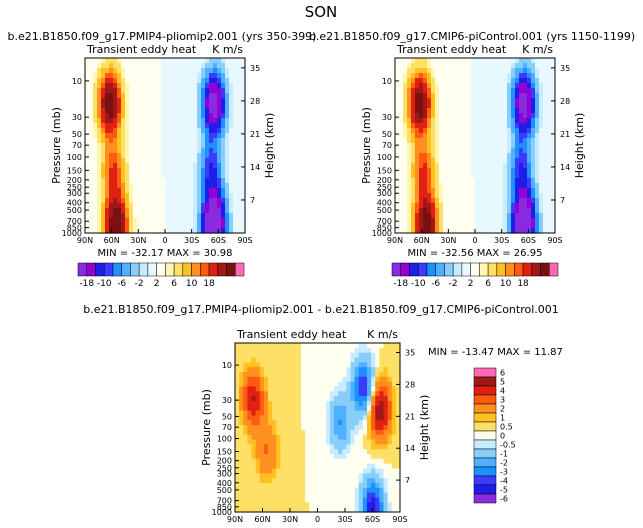 The width and height of the screenshot is (643, 528). I want to click on y-tick-label: 250, so click(384, 187).